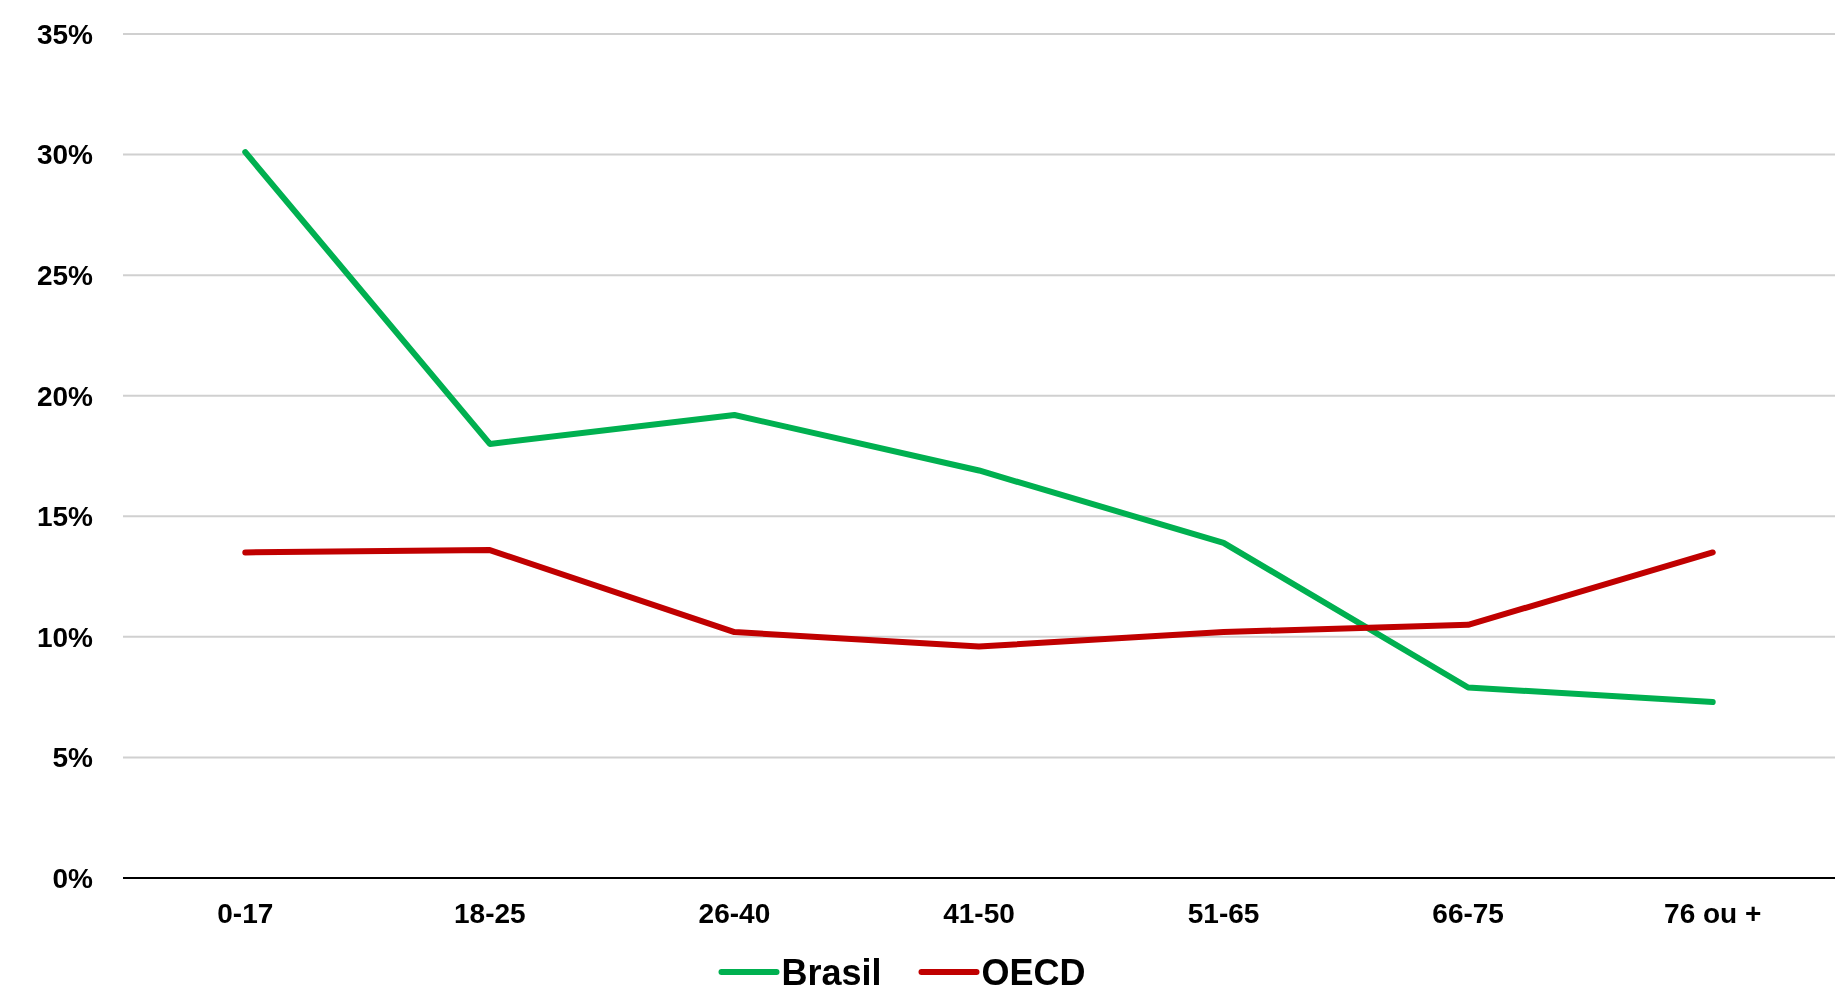  Describe the element at coordinates (734, 913) in the screenshot. I see `x-tick-label: 26-40` at that location.